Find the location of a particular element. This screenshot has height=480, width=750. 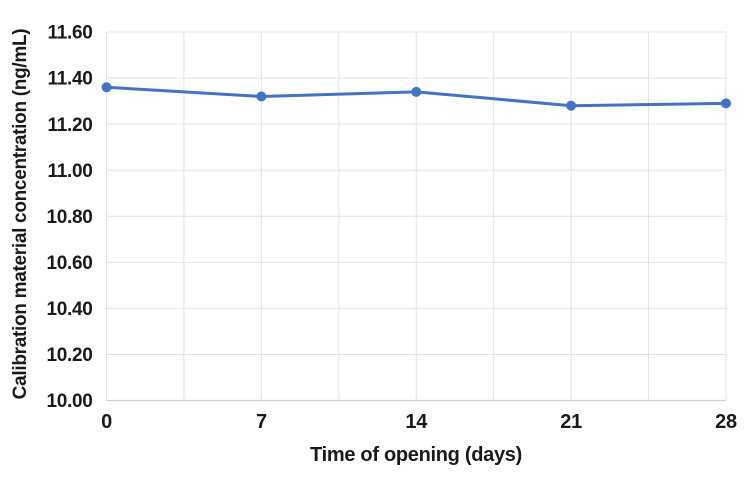

y-tick-label: 11.60 is located at coordinates (70, 33).